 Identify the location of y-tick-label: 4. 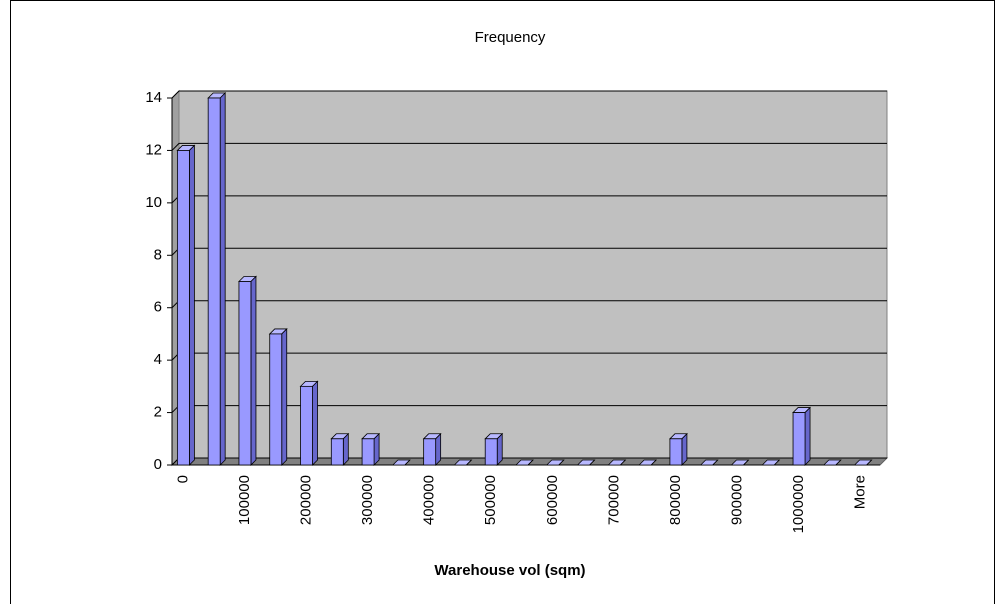
(158, 359).